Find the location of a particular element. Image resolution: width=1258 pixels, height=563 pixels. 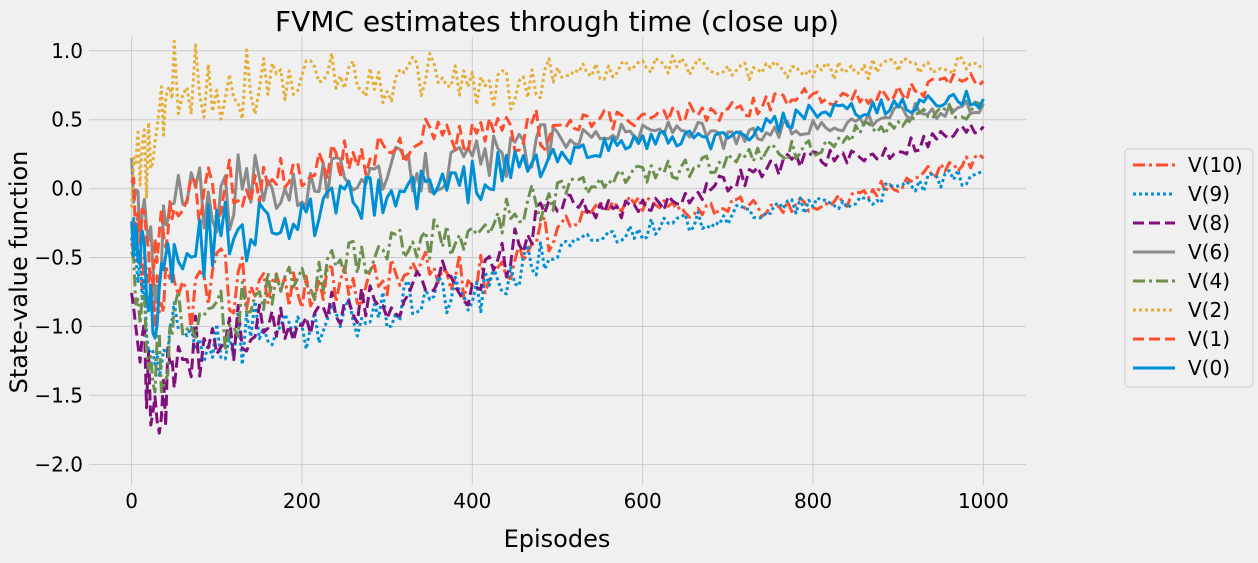

legend-label: V(9) is located at coordinates (1209, 194).